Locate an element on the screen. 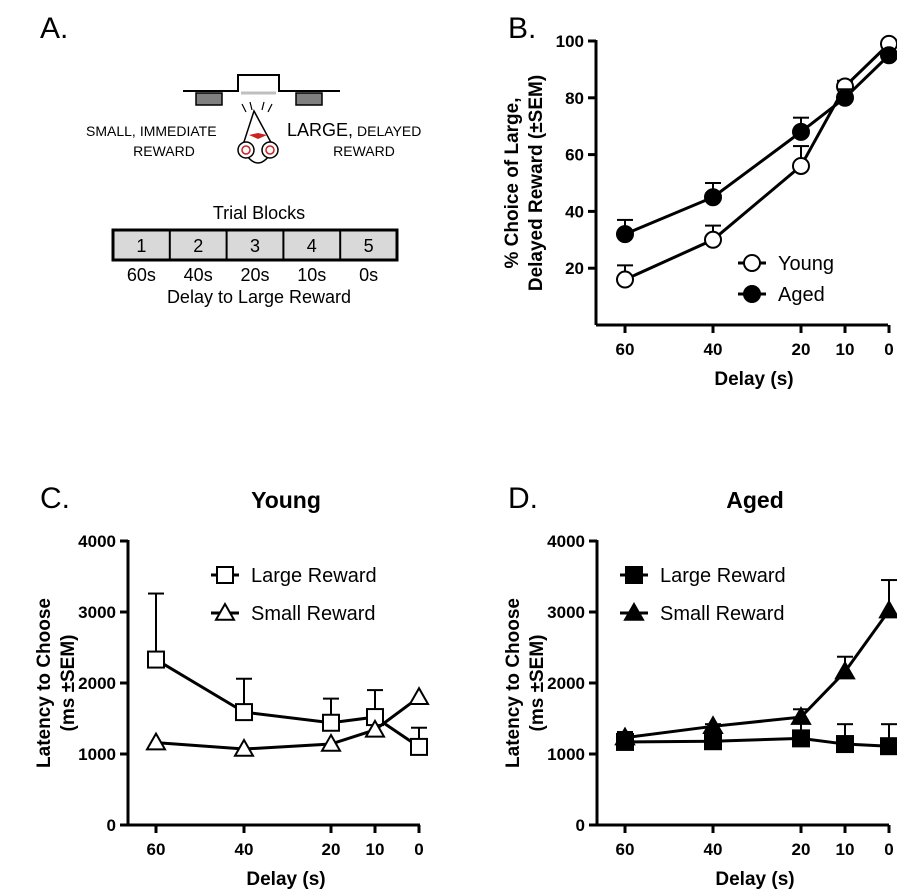 The height and width of the screenshot is (896, 897). large-reward-label: LARGE, DELAYED is located at coordinates (354, 130).